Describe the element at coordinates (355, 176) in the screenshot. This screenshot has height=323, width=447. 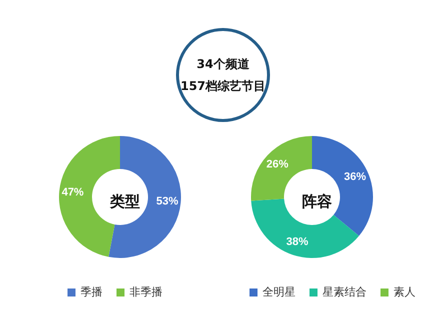
I see `data-label: 36%` at that location.